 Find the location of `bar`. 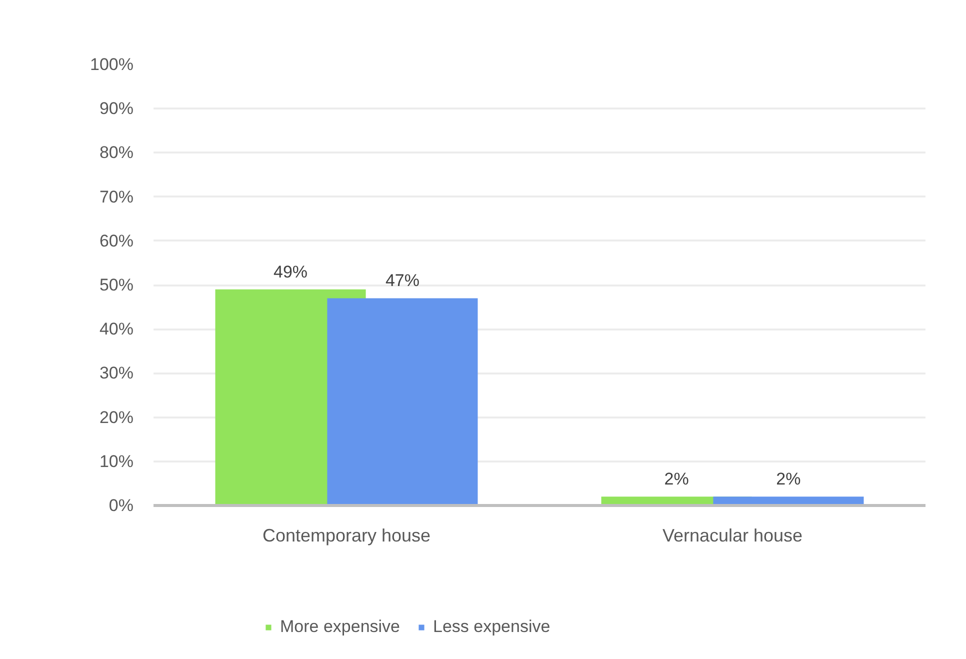

bar is located at coordinates (402, 402).